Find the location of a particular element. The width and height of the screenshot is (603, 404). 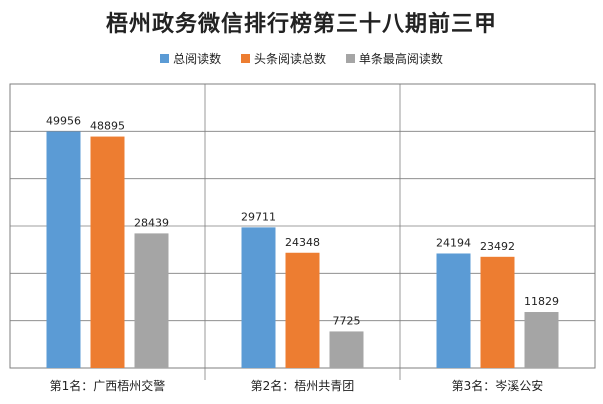

legend-label: 总阅读数 is located at coordinates (197, 59).